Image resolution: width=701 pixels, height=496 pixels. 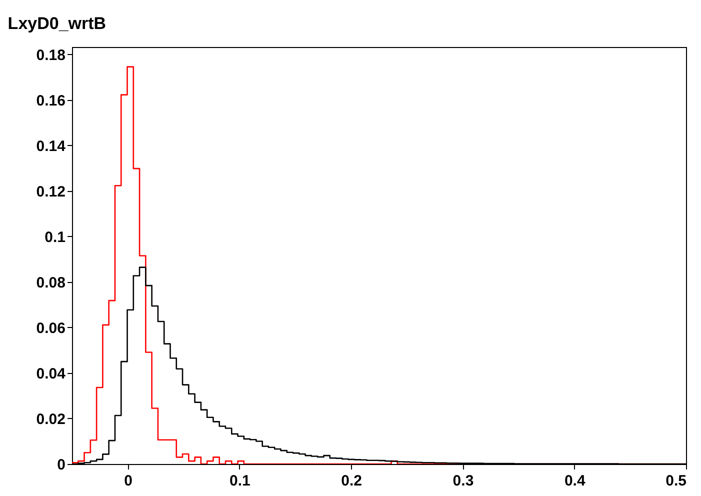 What do you see at coordinates (51, 419) in the screenshot?
I see `y-tick-label: 0.02` at bounding box center [51, 419].